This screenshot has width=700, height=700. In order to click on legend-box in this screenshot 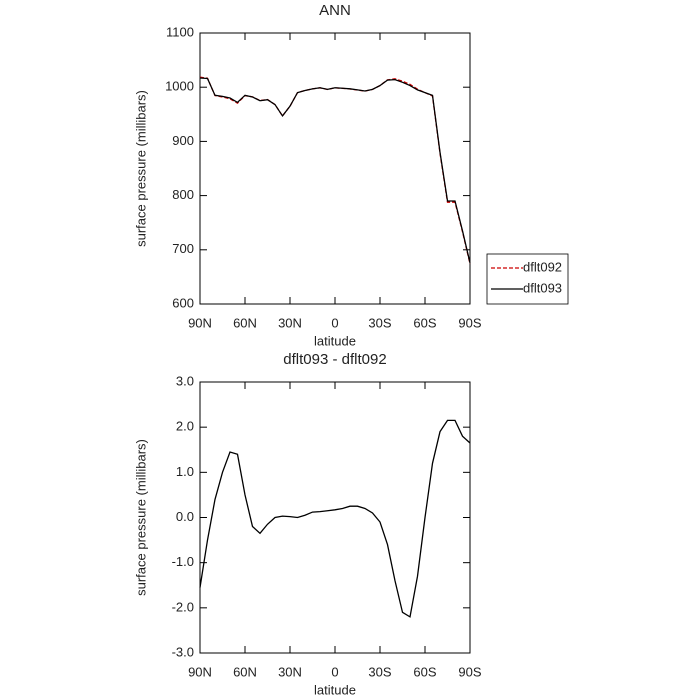, I will do `click(527, 279)`.